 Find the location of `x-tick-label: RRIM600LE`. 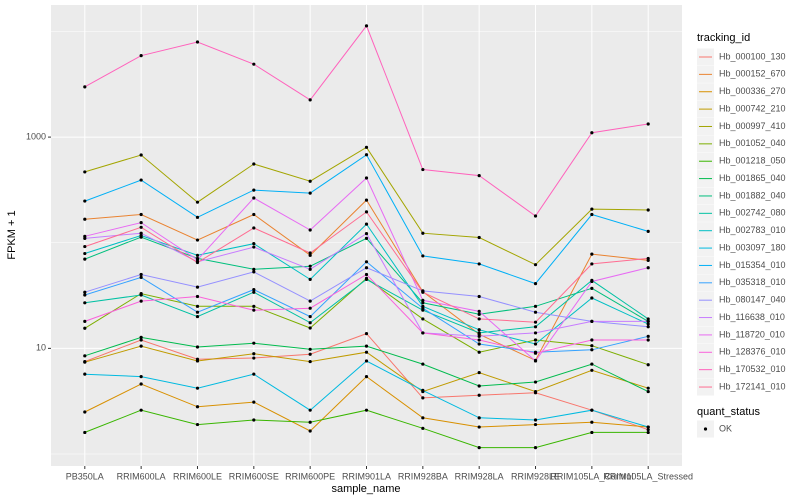

x-tick-label: RRIM600LE is located at coordinates (197, 476).